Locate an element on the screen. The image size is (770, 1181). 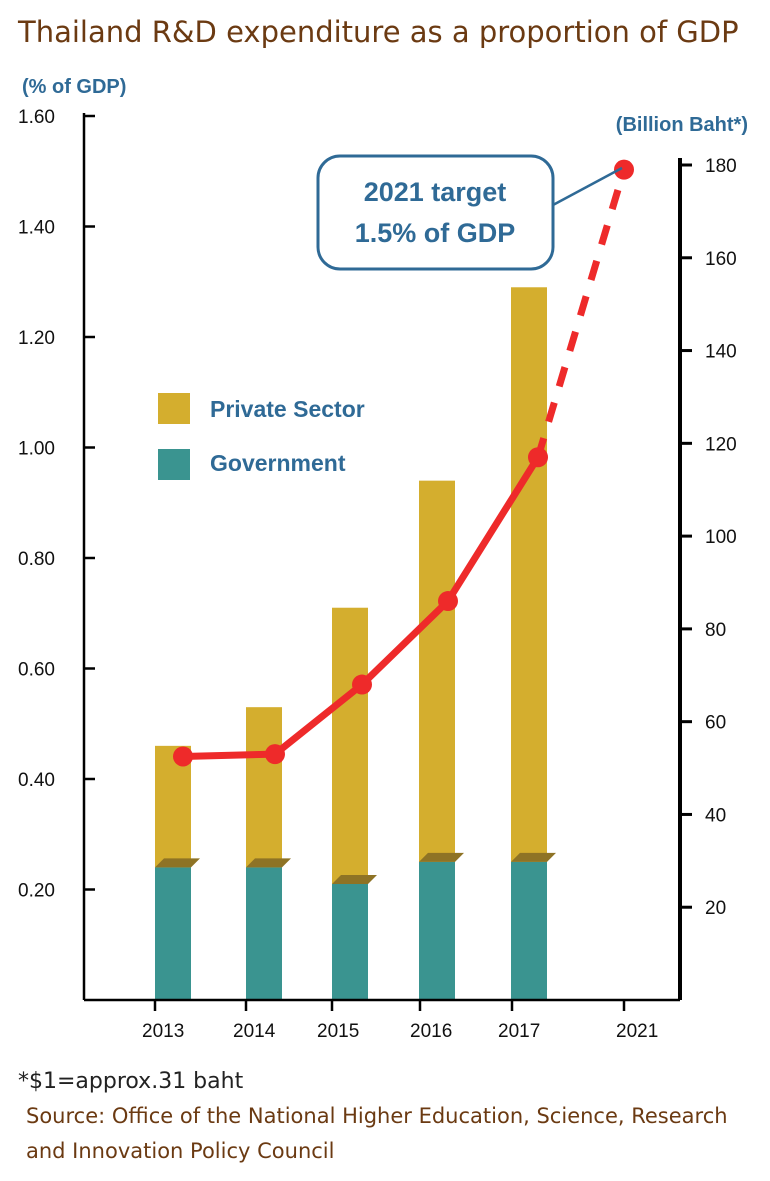
callout-line-2: 1.5% of GDP is located at coordinates (435, 233).